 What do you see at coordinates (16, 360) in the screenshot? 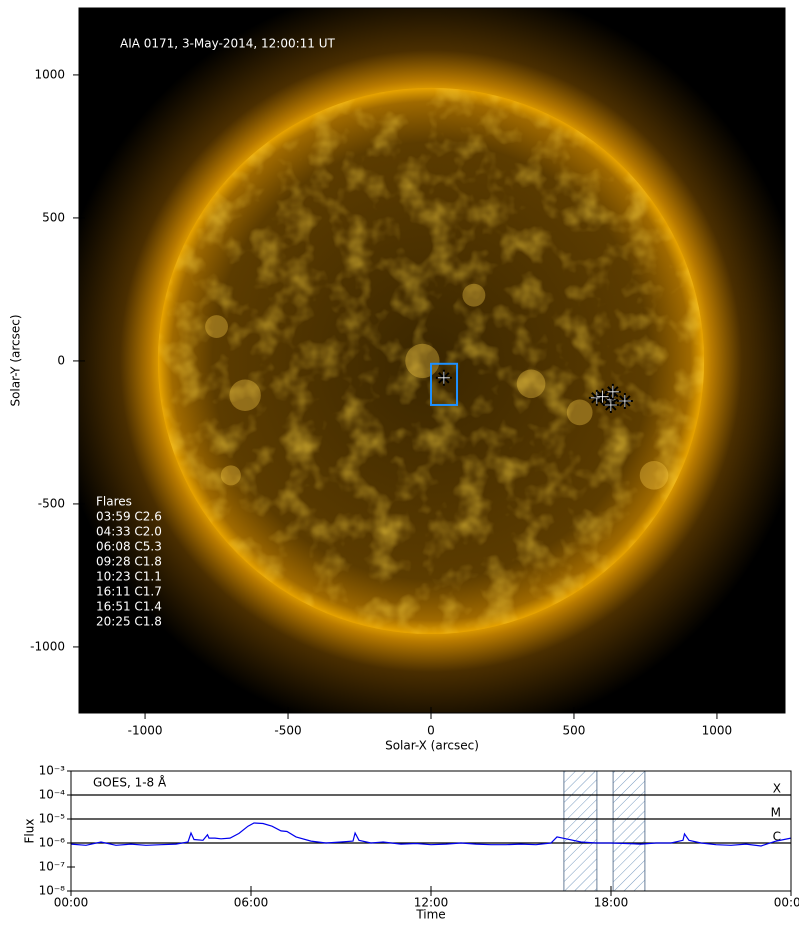
I see `y-axis-label: Solar-Y (arcsec)` at bounding box center [16, 360].